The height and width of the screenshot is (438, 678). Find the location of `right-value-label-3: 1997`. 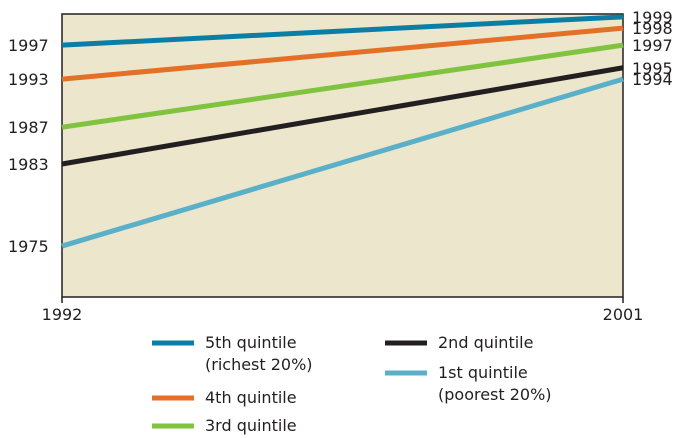

right-value-label-3: 1997 is located at coordinates (652, 45).